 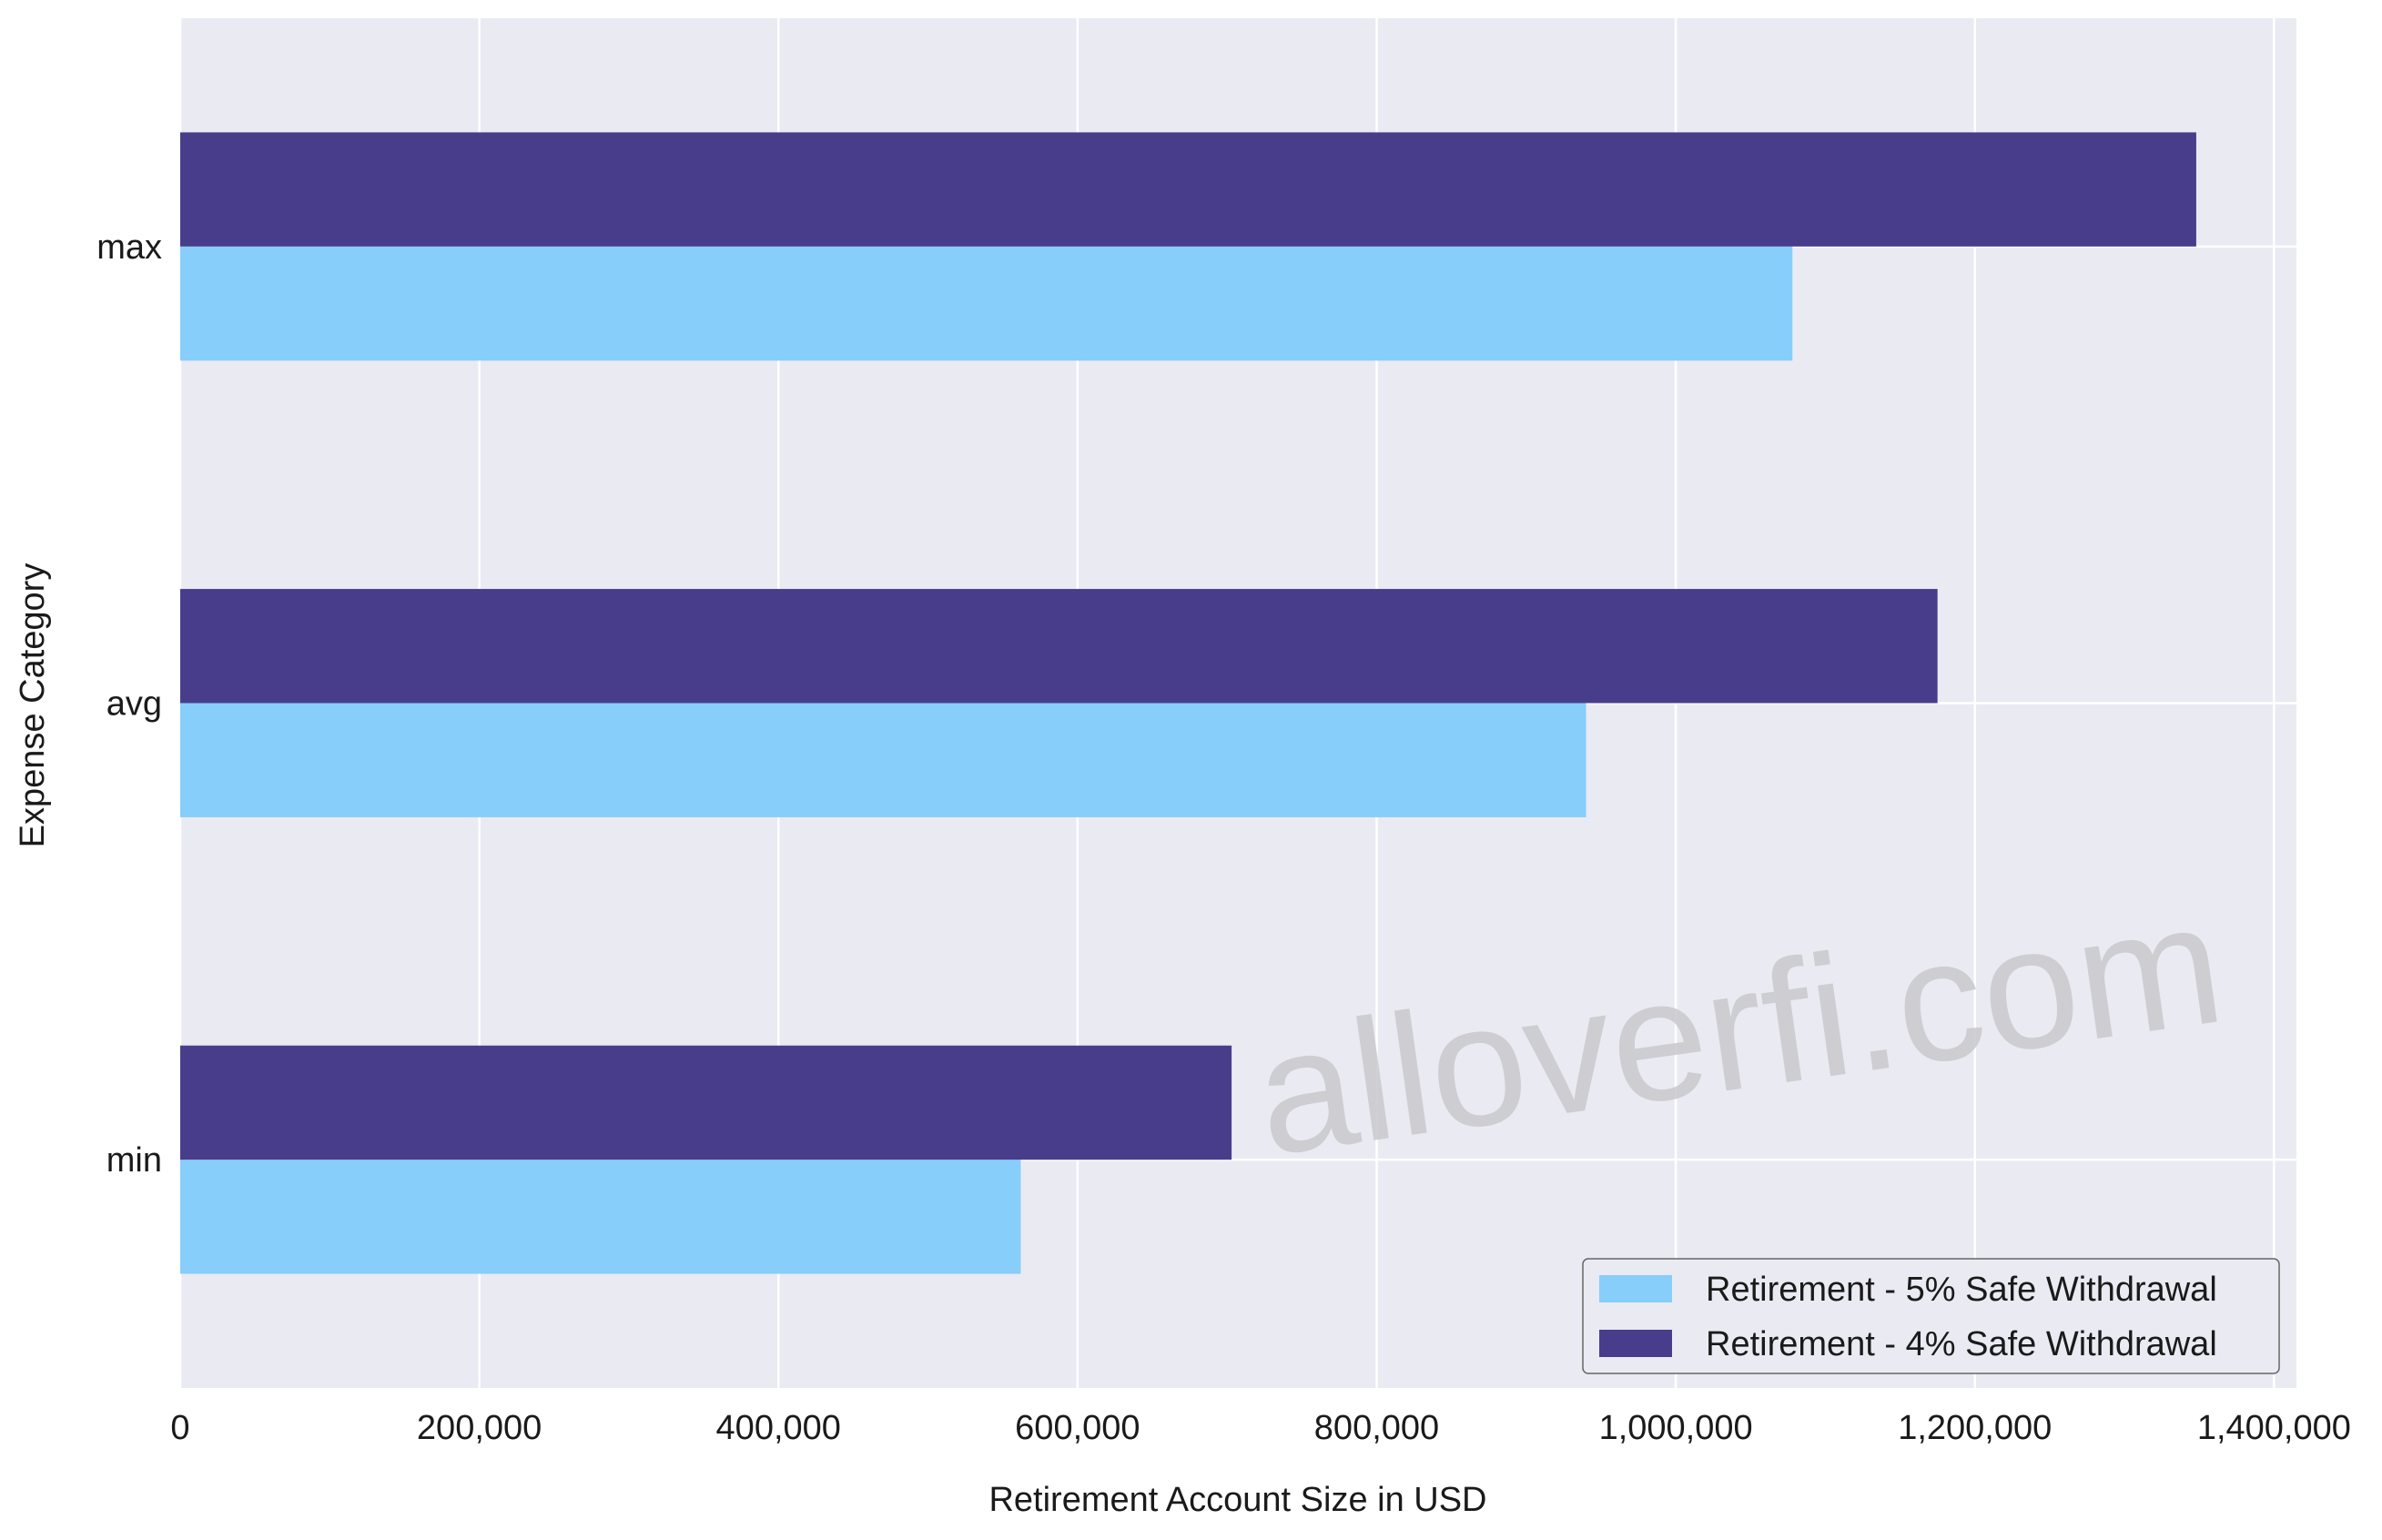 What do you see at coordinates (1961, 1290) in the screenshot?
I see `legend-label: Retirement - 5% Safe Withdrawal` at bounding box center [1961, 1290].